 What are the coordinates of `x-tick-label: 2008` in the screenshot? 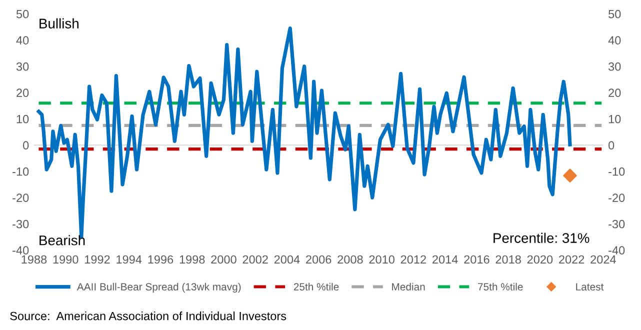 It's located at (350, 259).